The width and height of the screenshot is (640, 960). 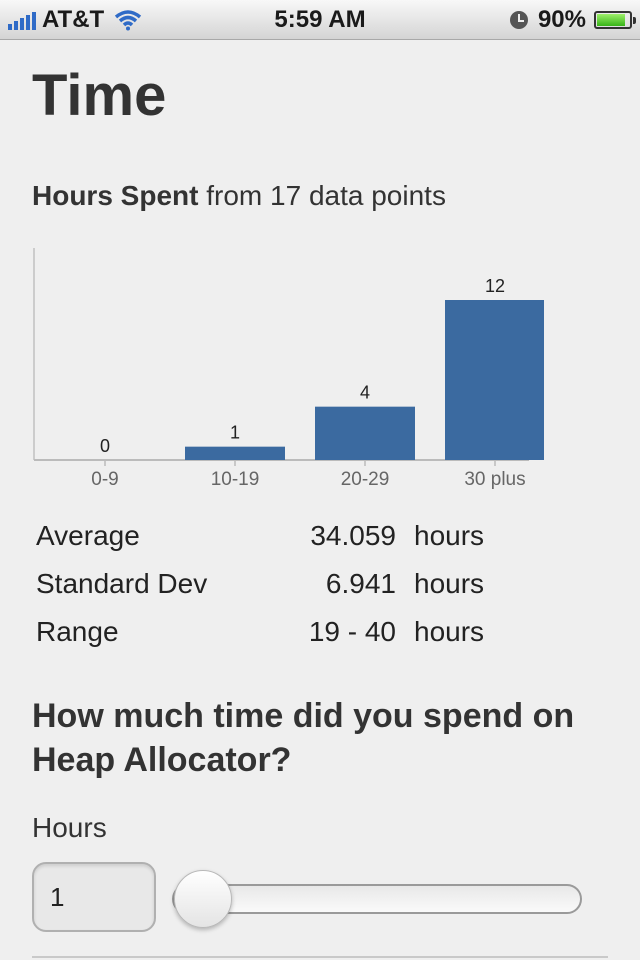 I want to click on status-right: 90%, so click(x=572, y=20).